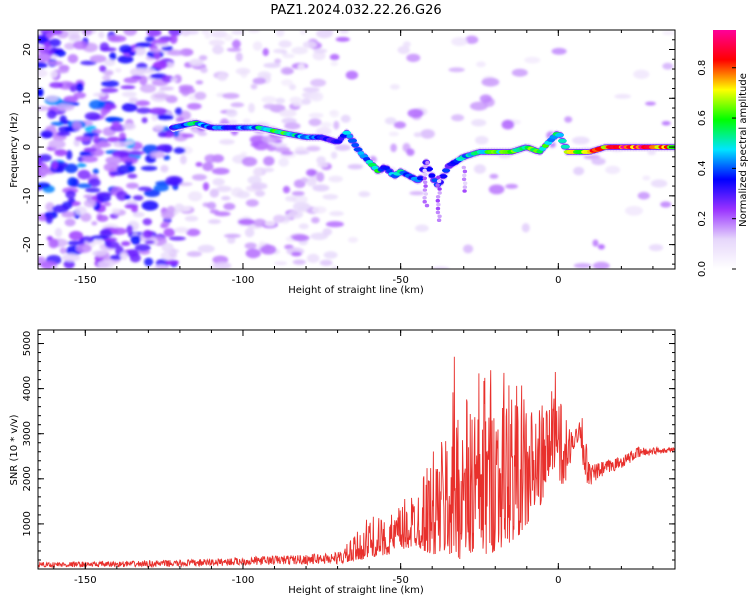 The width and height of the screenshot is (750, 600). What do you see at coordinates (243, 280) in the screenshot?
I see `x-tick-label: -100` at bounding box center [243, 280].